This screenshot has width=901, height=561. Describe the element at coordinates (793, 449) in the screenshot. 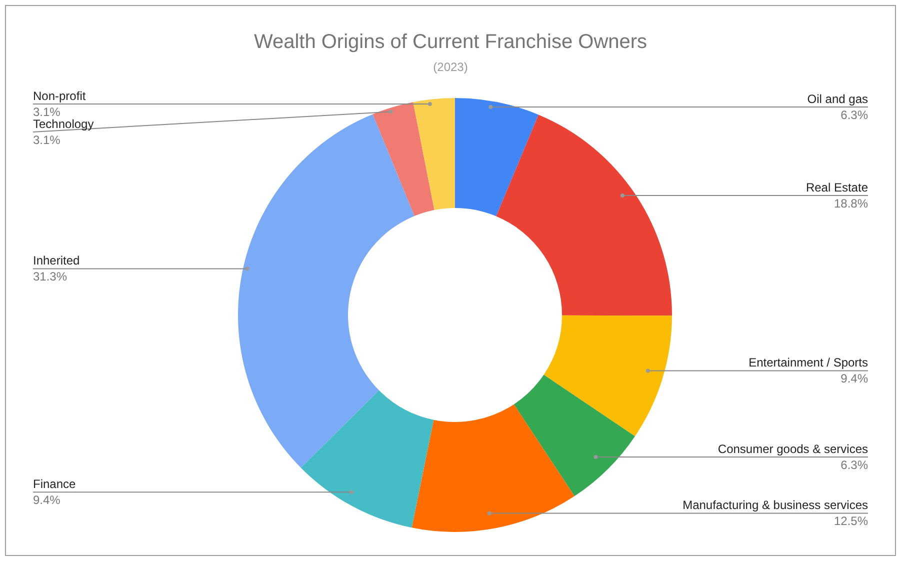

I see `slice-label: Consumer goods & services` at that location.